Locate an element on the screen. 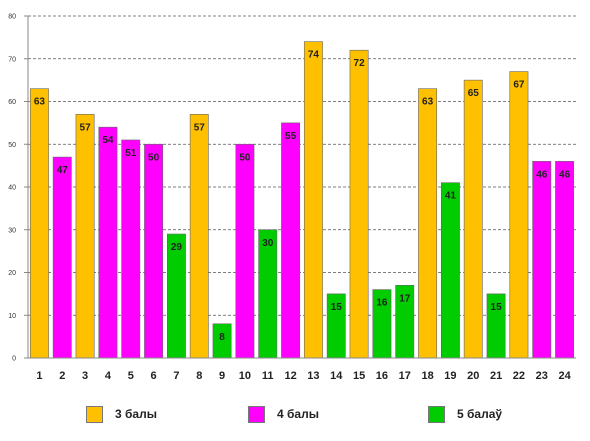 Image resolution: width=590 pixels, height=441 pixels. data-label-9: 8 is located at coordinates (222, 337).